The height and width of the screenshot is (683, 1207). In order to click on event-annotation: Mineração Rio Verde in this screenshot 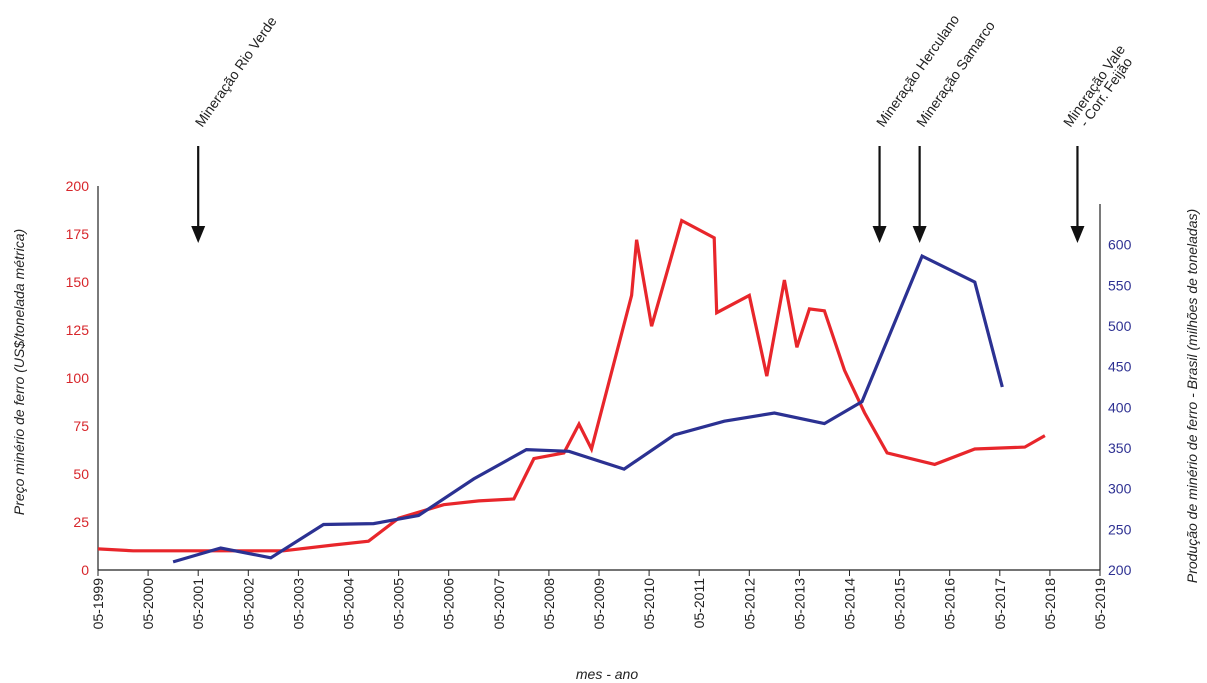, I will do `click(235, 128)`.